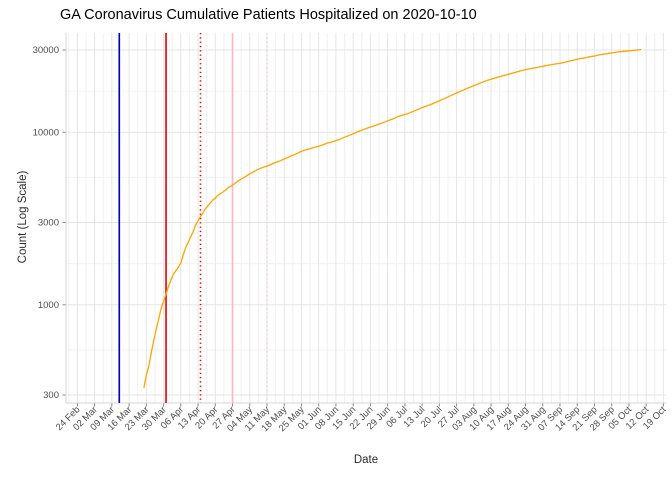 The height and width of the screenshot is (480, 672). Describe the element at coordinates (51, 395) in the screenshot. I see `y-tick-label: 300` at that location.